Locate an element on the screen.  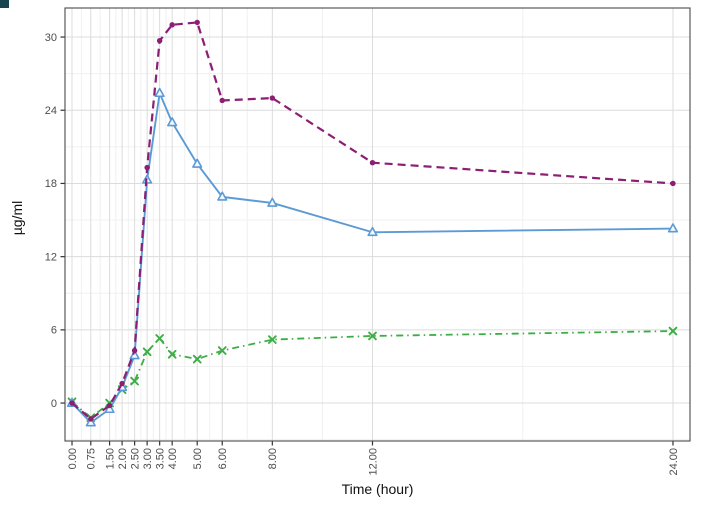
svg-text: 30 is located at coordinates (51, 38).